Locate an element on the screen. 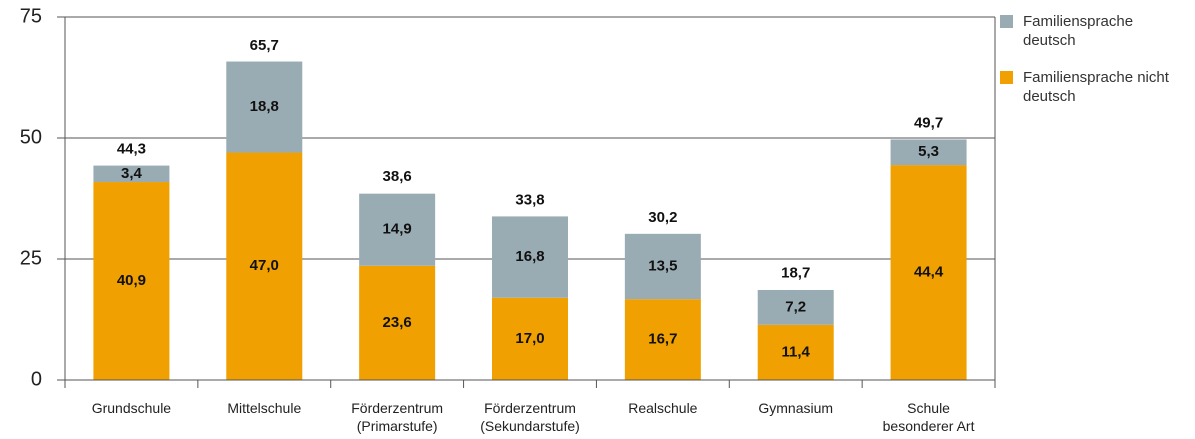  x-tick-label: Schule besonderer Art is located at coordinates (928, 417).